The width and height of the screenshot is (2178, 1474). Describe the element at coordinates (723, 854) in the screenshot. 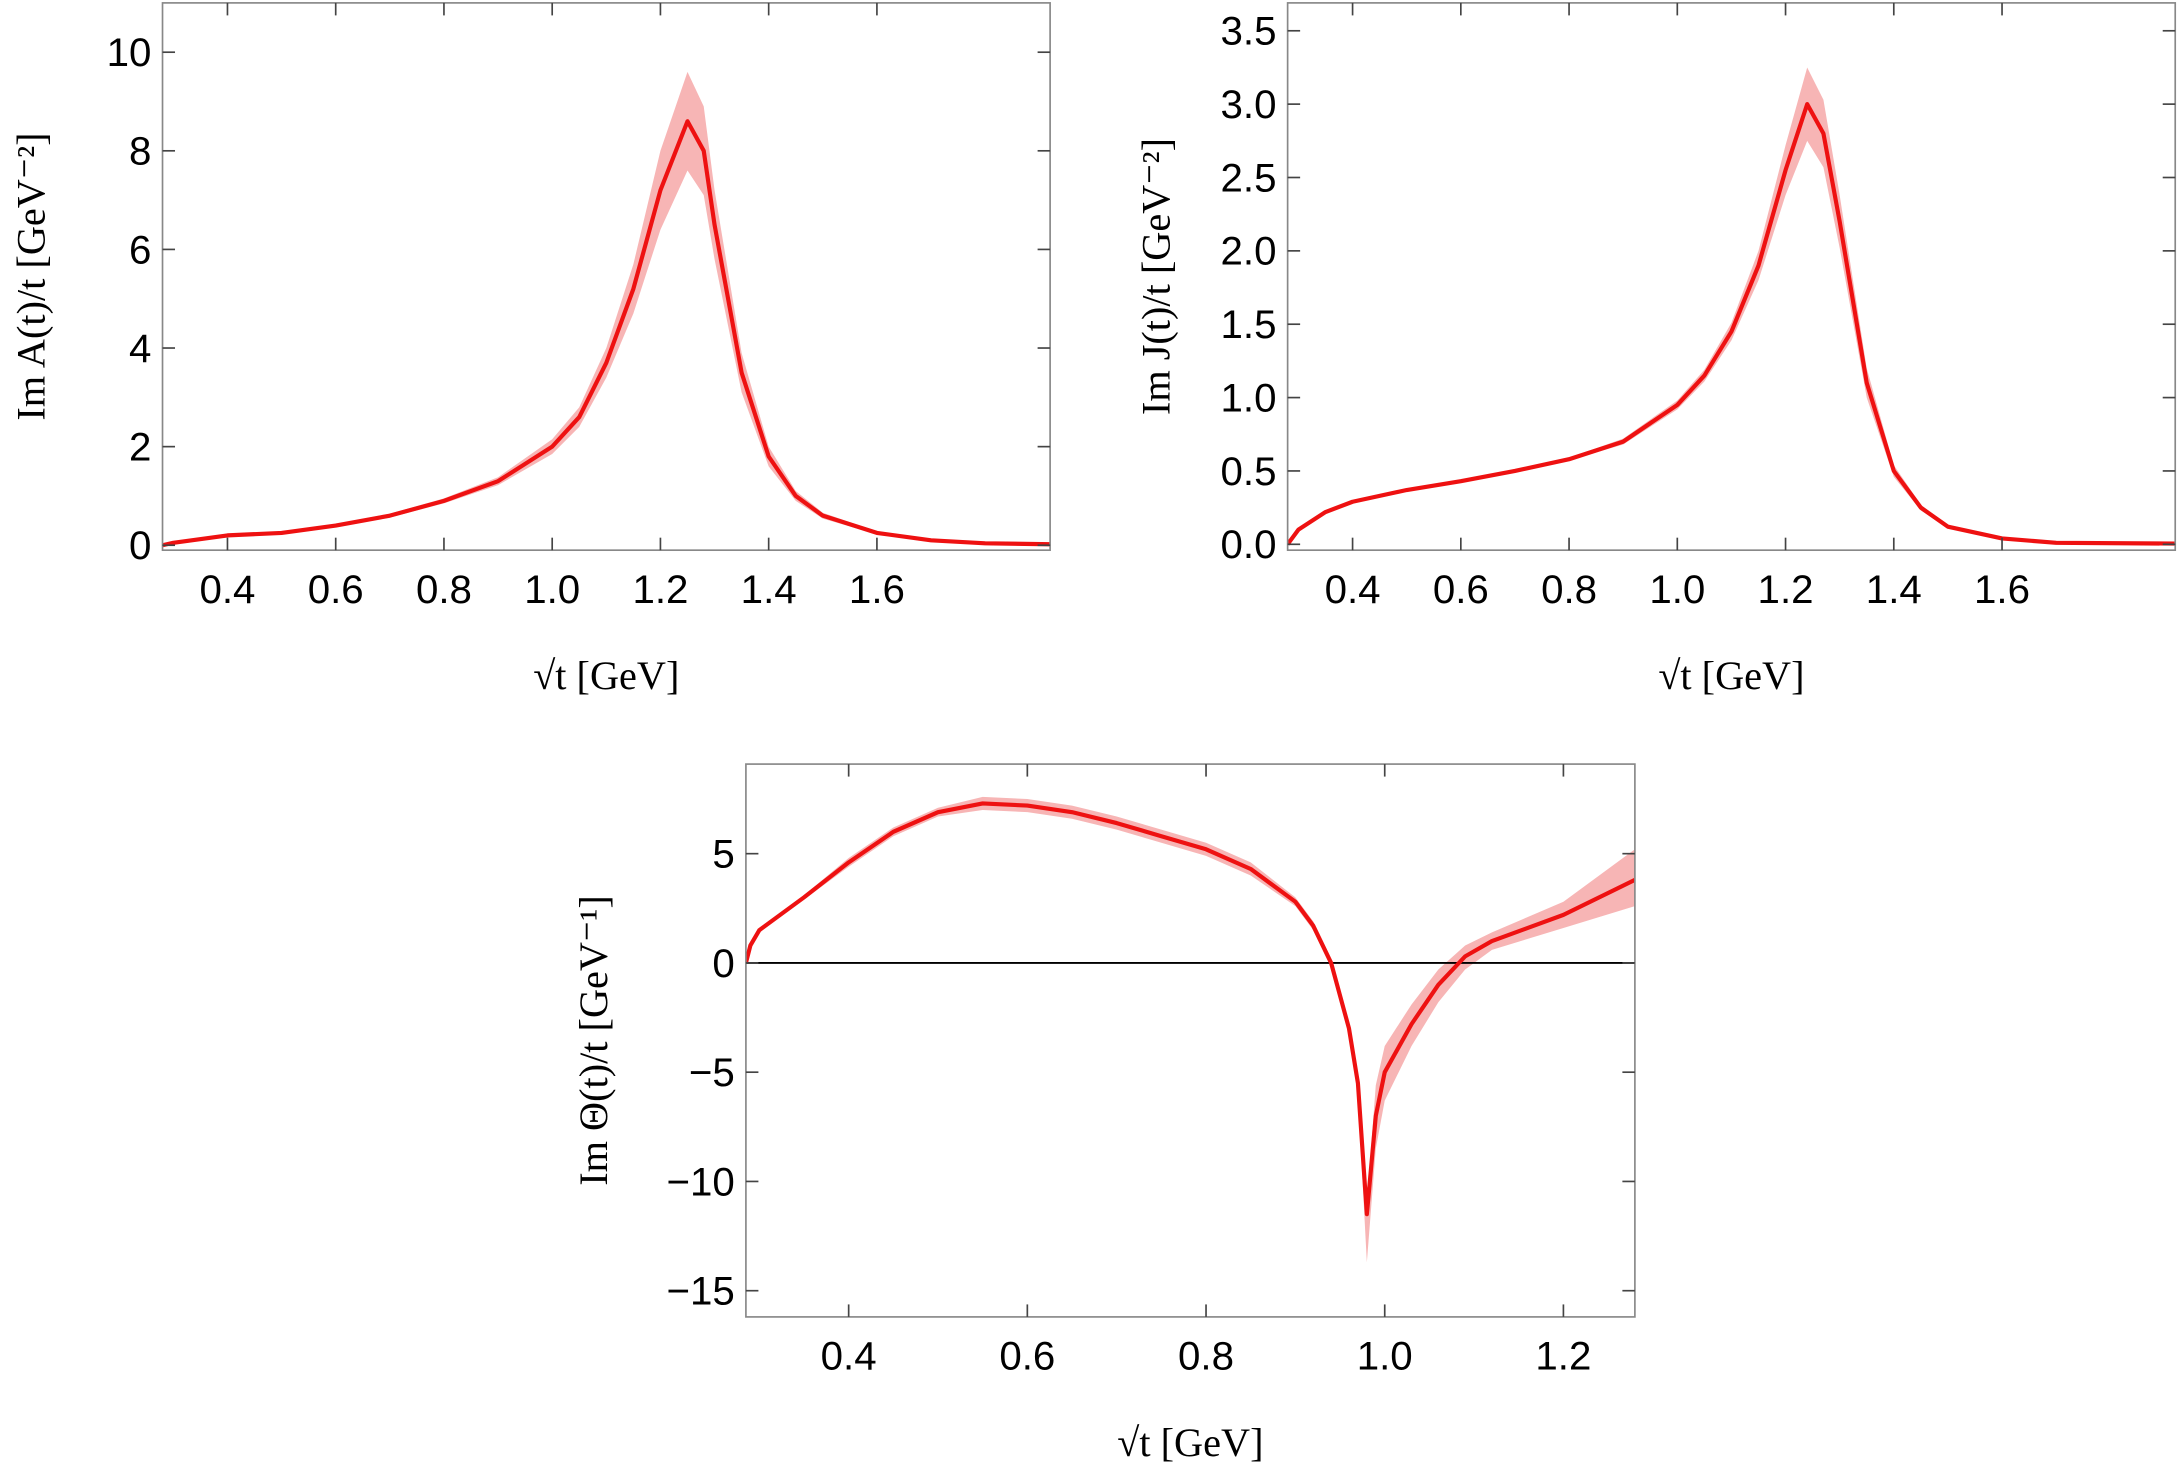

I see `y-tick-label: 5` at that location.